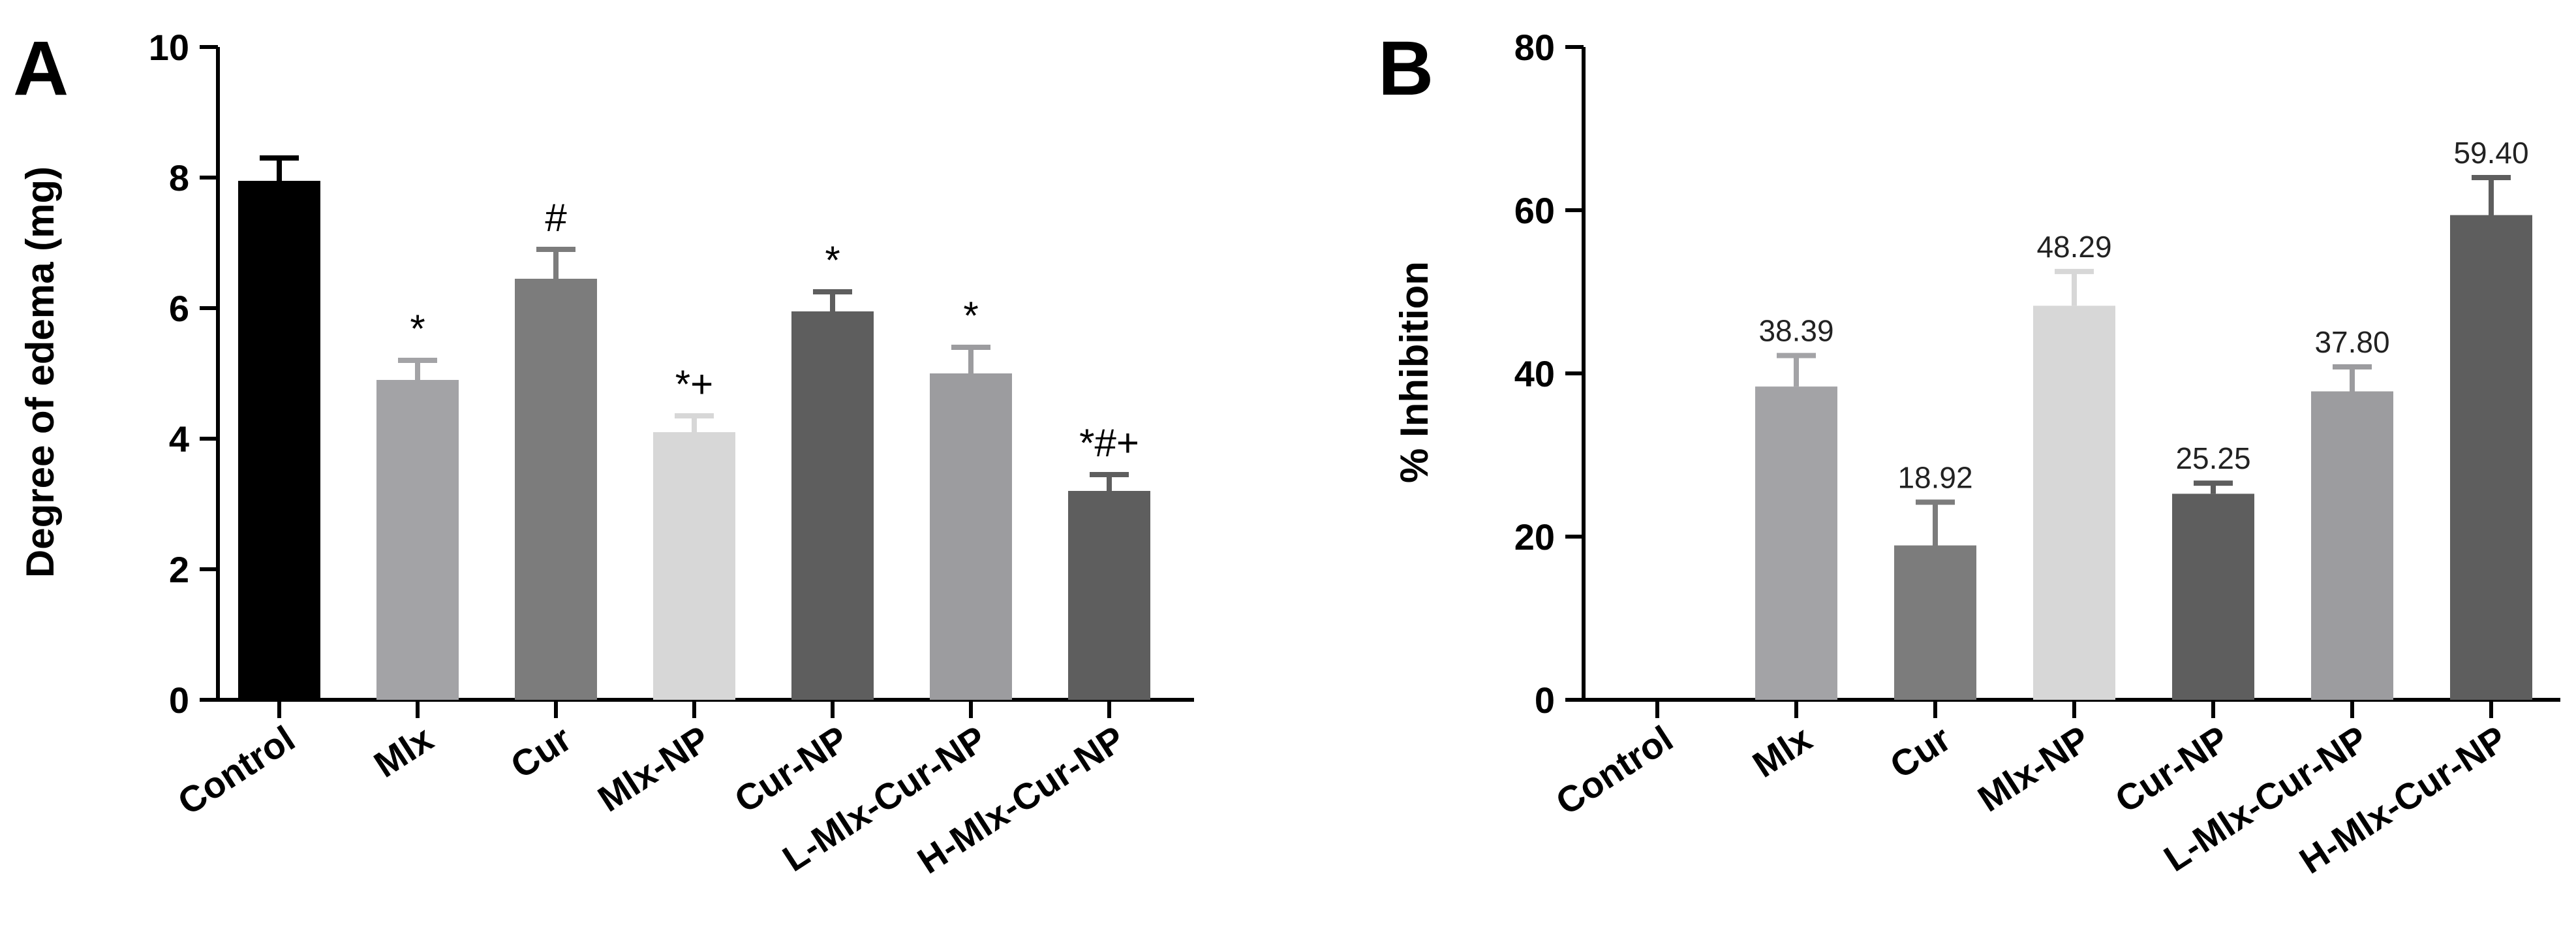 This screenshot has width=2576, height=942. Describe the element at coordinates (1935, 477) in the screenshot. I see `data-label: 18.92` at that location.